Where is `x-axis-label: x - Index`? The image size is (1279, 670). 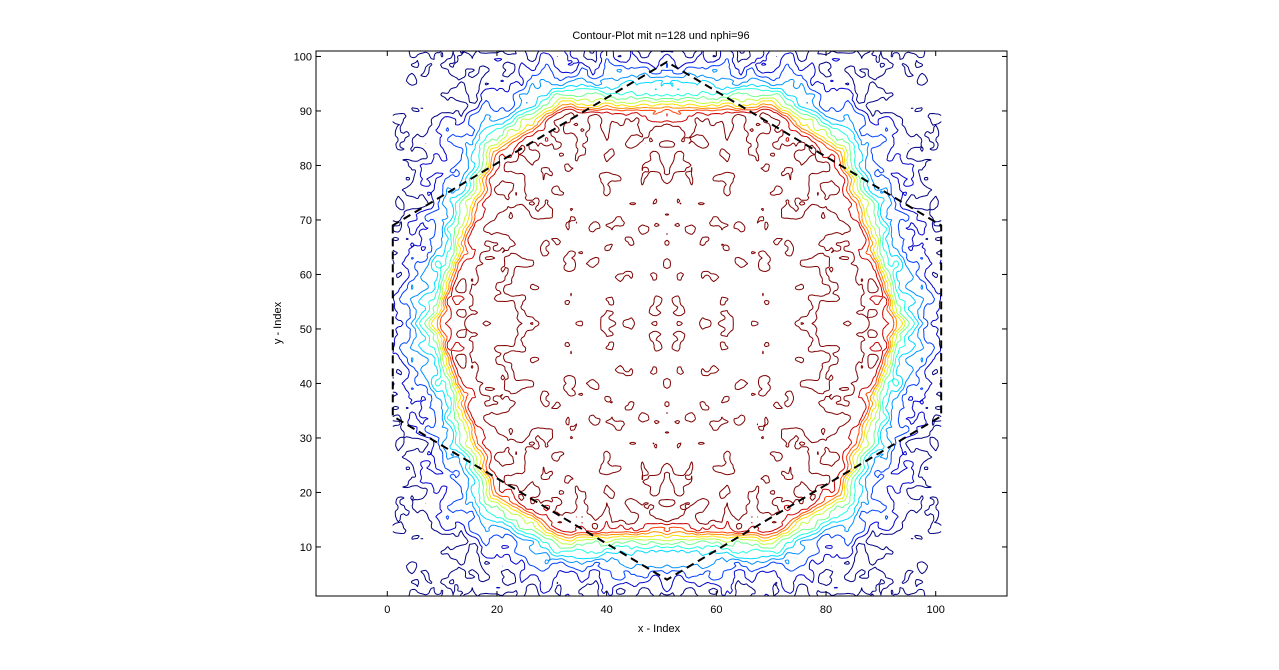
x-axis-label: x - Index is located at coordinates (659, 629).